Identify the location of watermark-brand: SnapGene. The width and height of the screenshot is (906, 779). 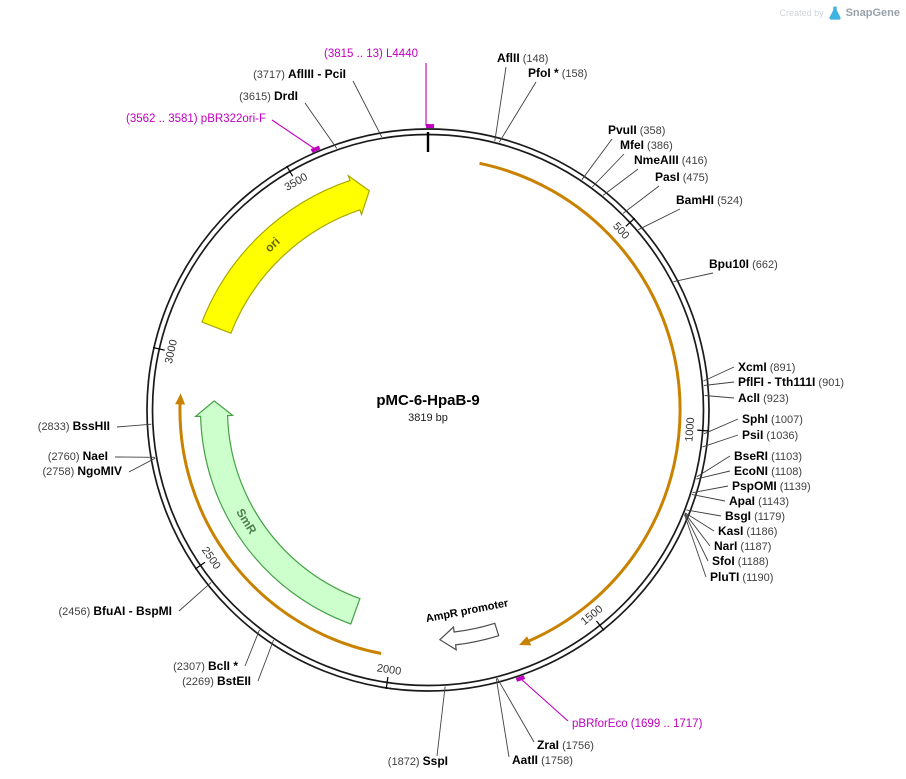
(872, 13).